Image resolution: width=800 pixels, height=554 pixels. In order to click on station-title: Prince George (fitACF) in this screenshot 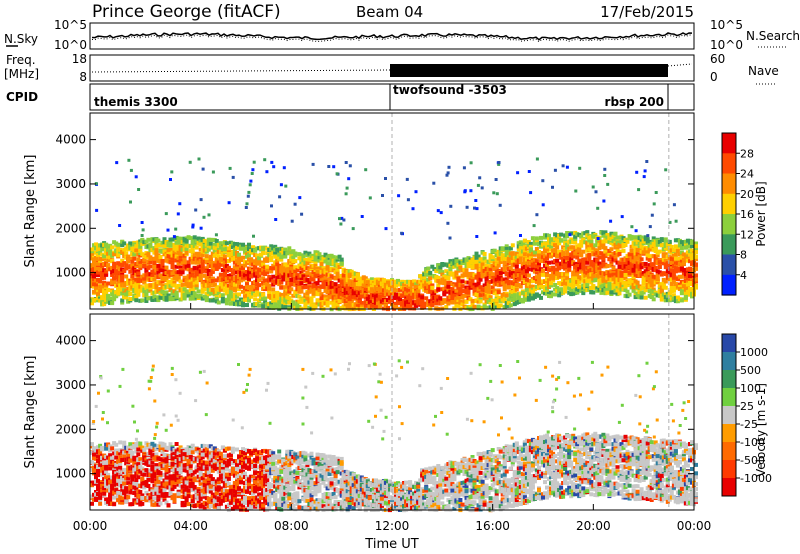, I will do `click(186, 12)`.